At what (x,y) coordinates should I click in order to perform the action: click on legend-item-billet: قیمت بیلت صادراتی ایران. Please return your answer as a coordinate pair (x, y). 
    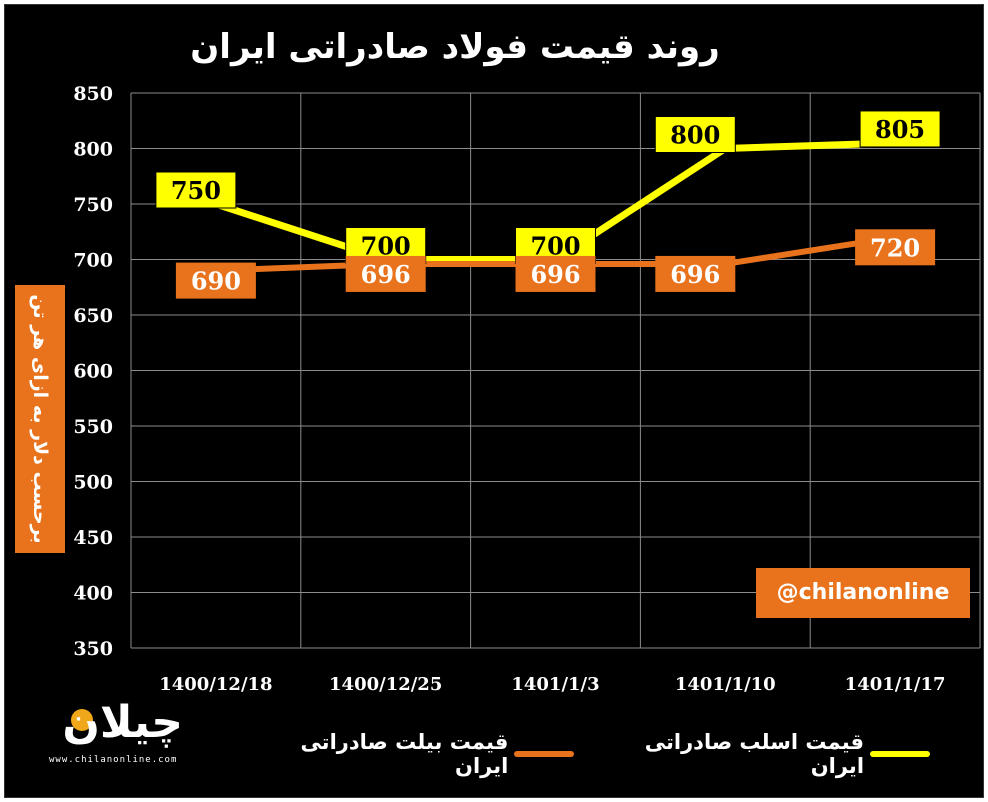
    Looking at the image, I should click on (407, 754).